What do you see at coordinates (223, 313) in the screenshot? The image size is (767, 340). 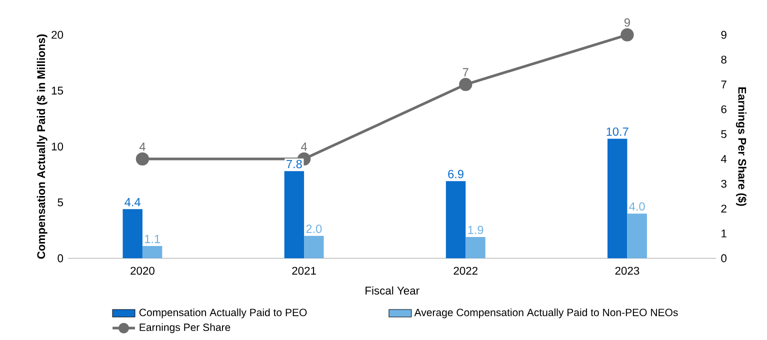 I see `legend-label: Compensation Actually Paid to PEO` at bounding box center [223, 313].